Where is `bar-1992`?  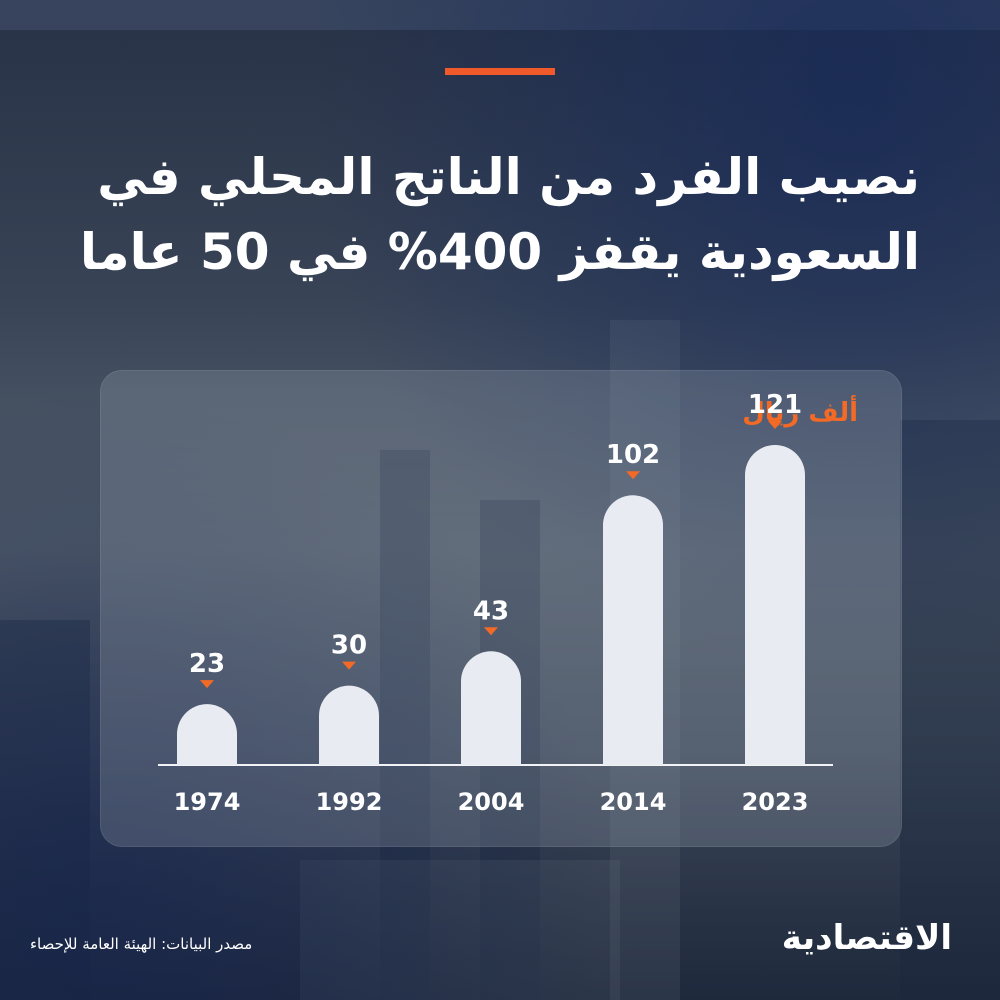
bar-1992 is located at coordinates (349, 725).